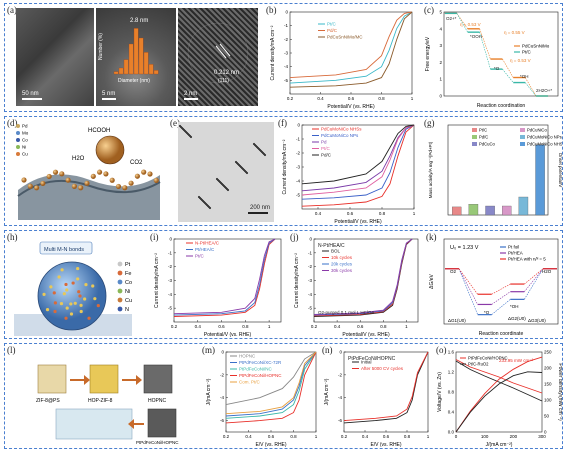 The image size is (567, 452). Describe the element at coordinates (382, 368) in the screenshot. I see `legend-entry: After 5000 CV cycles` at that location.